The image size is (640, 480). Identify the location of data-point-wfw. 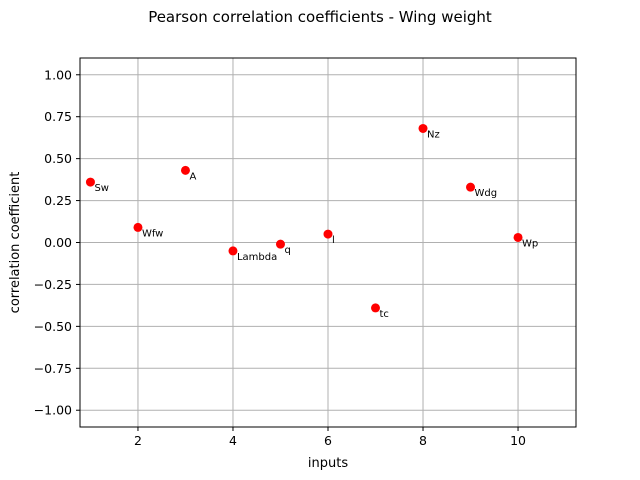
(138, 227).